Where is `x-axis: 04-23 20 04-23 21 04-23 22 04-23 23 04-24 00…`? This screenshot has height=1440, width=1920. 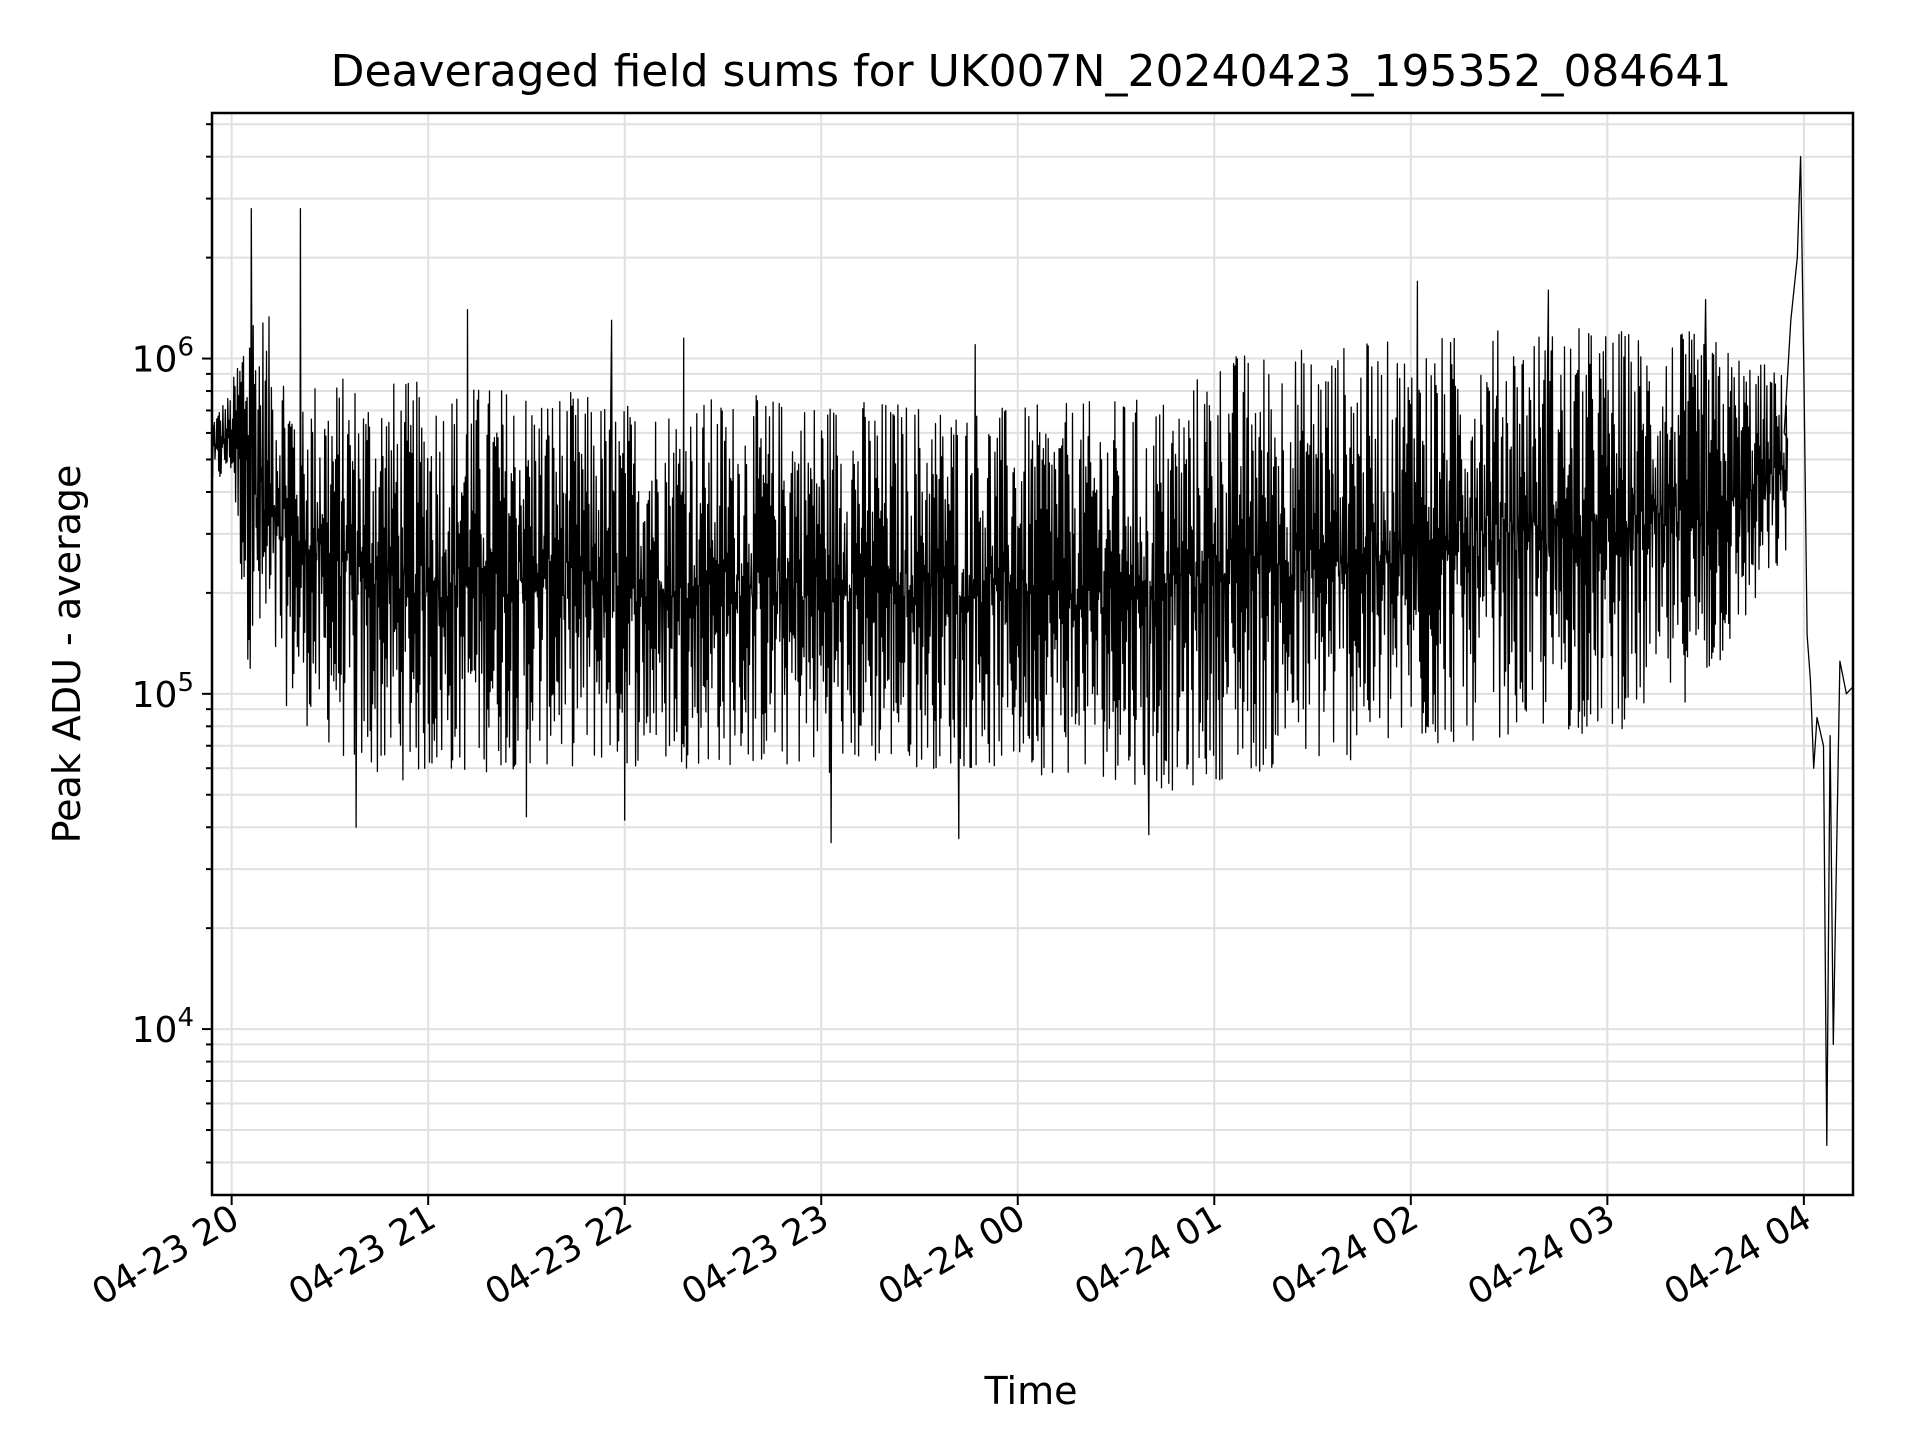 x-axis: 04-23 20 04-23 21 04-23 22 04-23 23 04-24 00… is located at coordinates (951, 1254).